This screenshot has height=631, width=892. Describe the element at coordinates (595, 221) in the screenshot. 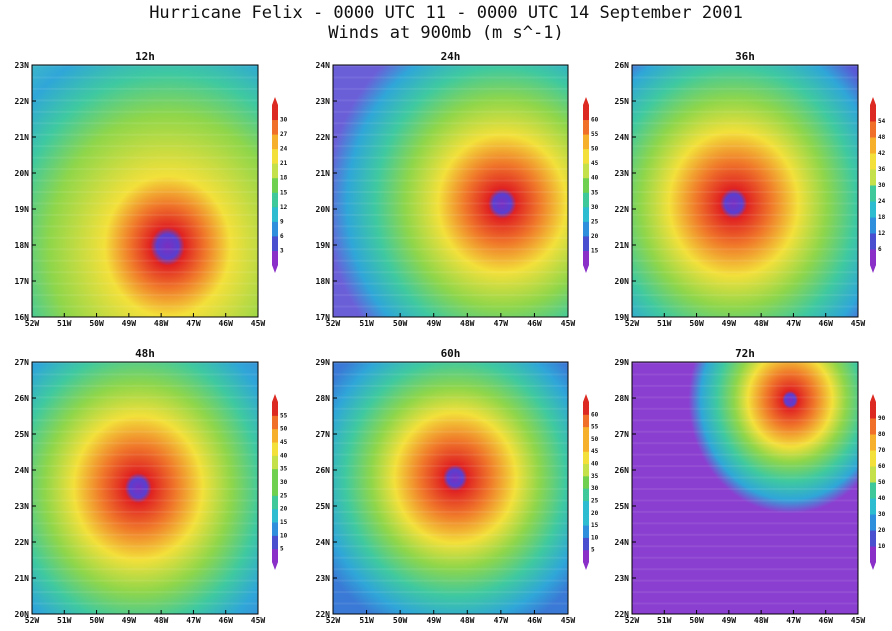

I see `colorbar-label: 25` at that location.